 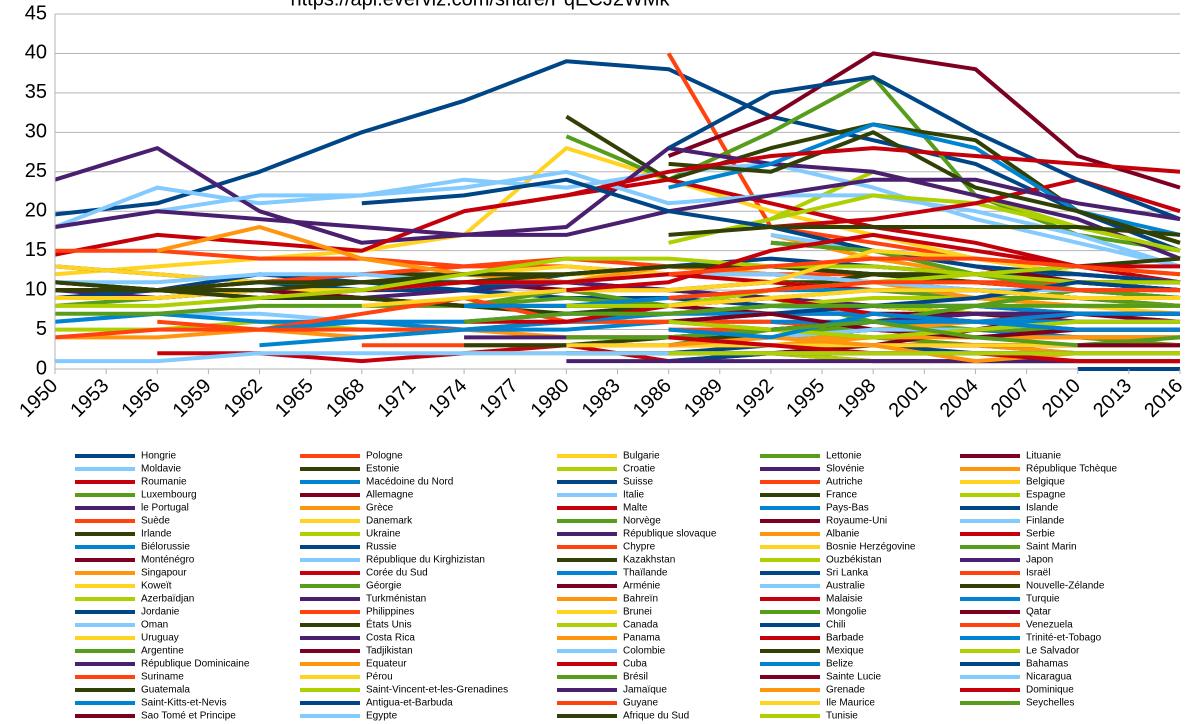 What do you see at coordinates (853, 677) in the screenshot?
I see `legend-label: Sainte Lucie` at bounding box center [853, 677].